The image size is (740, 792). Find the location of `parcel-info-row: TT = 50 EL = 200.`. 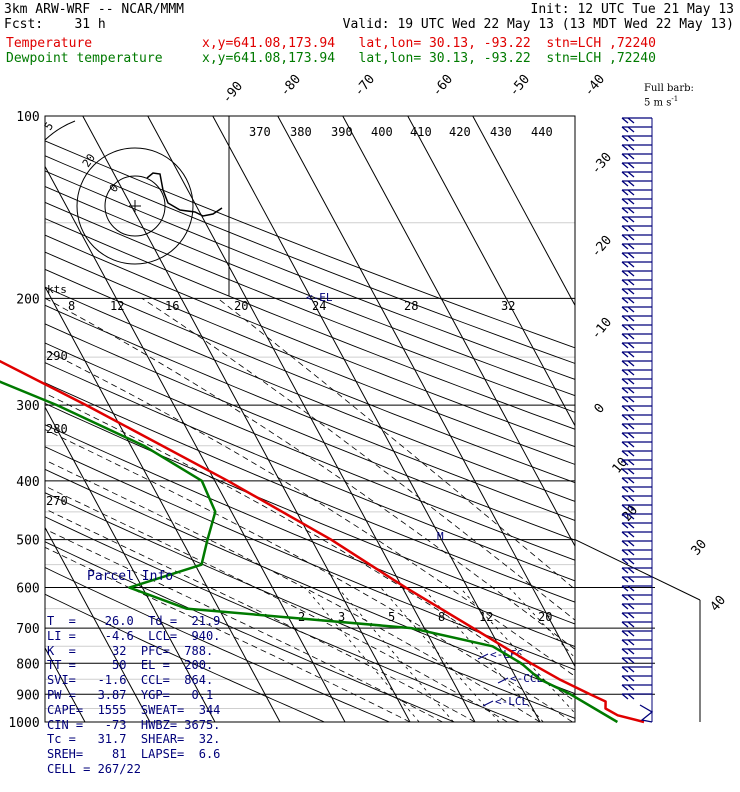

parcel-info-row: TT = 50 EL = 200. is located at coordinates (130, 665).